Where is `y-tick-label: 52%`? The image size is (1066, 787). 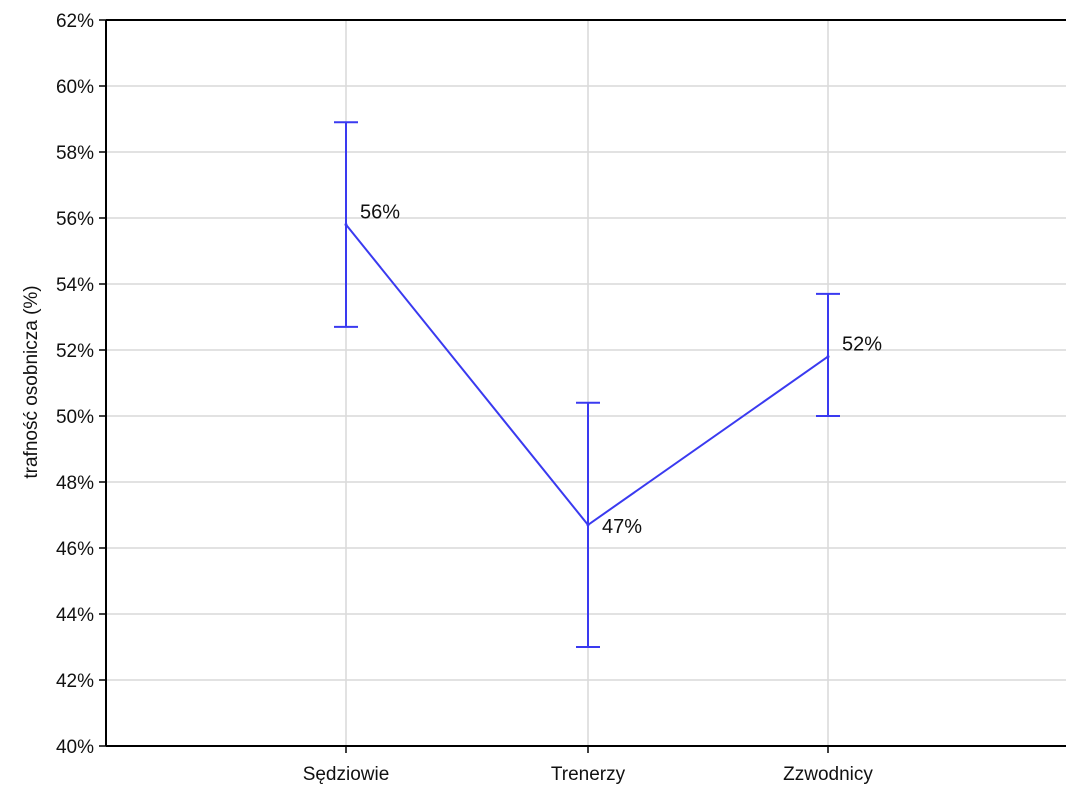 y-tick-label: 52% is located at coordinates (75, 351).